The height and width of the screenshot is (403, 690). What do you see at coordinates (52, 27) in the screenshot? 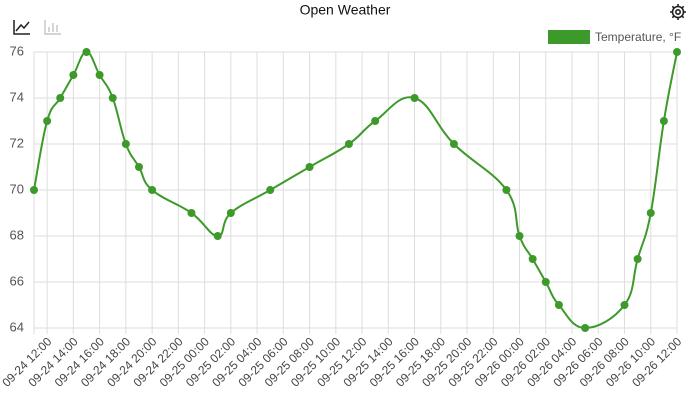
I see `bar-chart-icon` at bounding box center [52, 27].